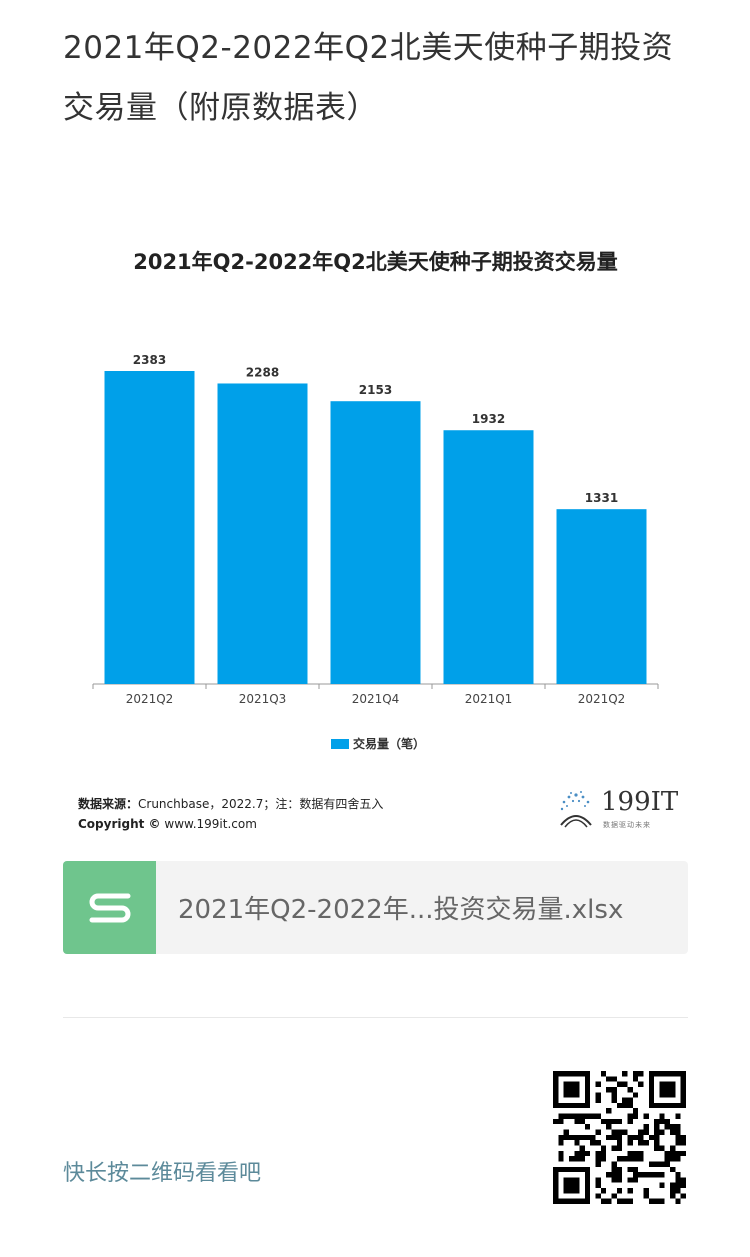 The height and width of the screenshot is (1257, 750). What do you see at coordinates (119, 824) in the screenshot?
I see `copyright-label: Copyright ©` at bounding box center [119, 824].